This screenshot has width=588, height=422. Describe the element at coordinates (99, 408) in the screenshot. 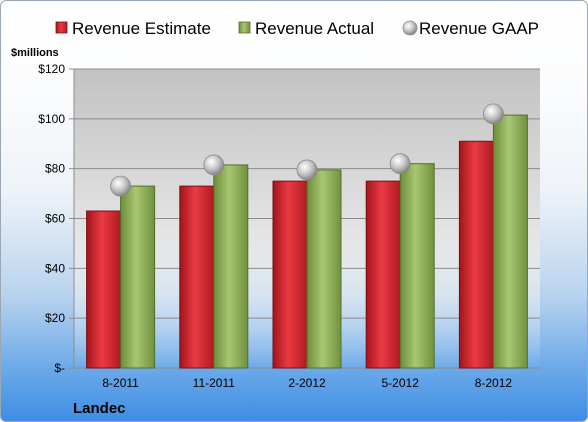

I see `company-label: Landec` at that location.